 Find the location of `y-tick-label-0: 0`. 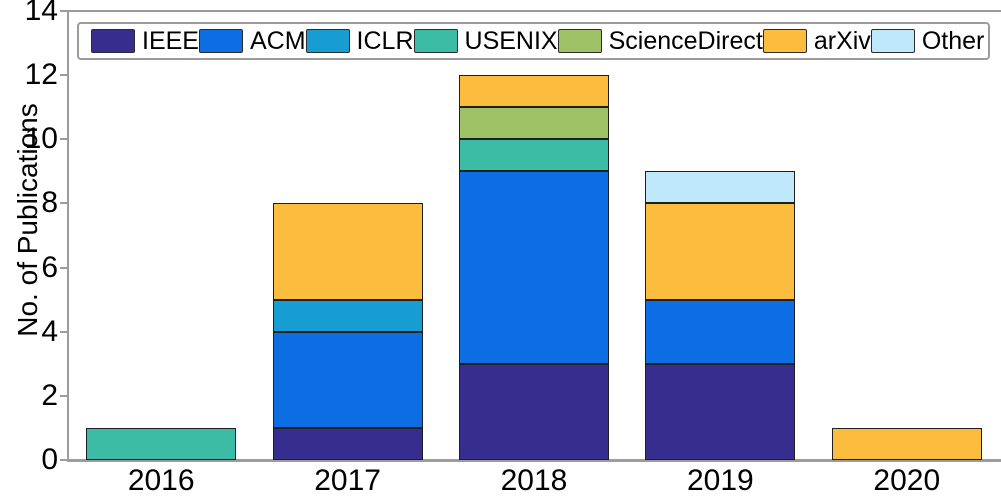

y-tick-label-0: 0 is located at coordinates (49, 459).